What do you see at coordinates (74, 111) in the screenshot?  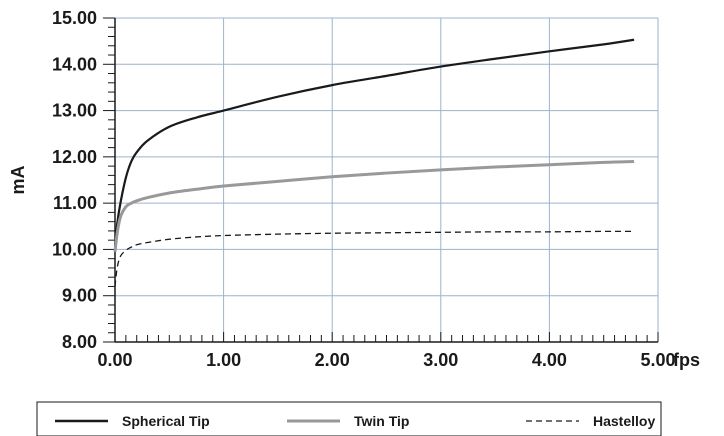 I see `y-tick-label: 13.00` at bounding box center [74, 111].